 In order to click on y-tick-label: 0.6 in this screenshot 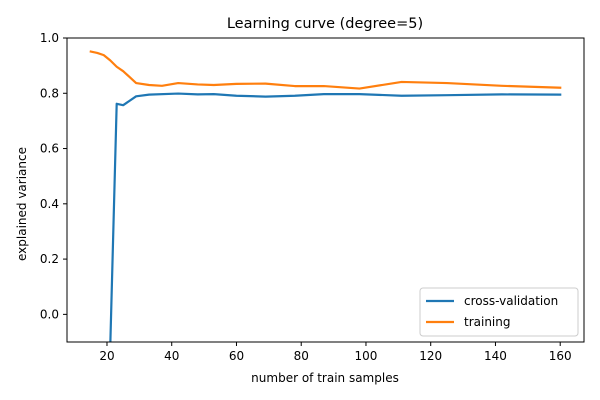, I will do `click(49, 149)`.